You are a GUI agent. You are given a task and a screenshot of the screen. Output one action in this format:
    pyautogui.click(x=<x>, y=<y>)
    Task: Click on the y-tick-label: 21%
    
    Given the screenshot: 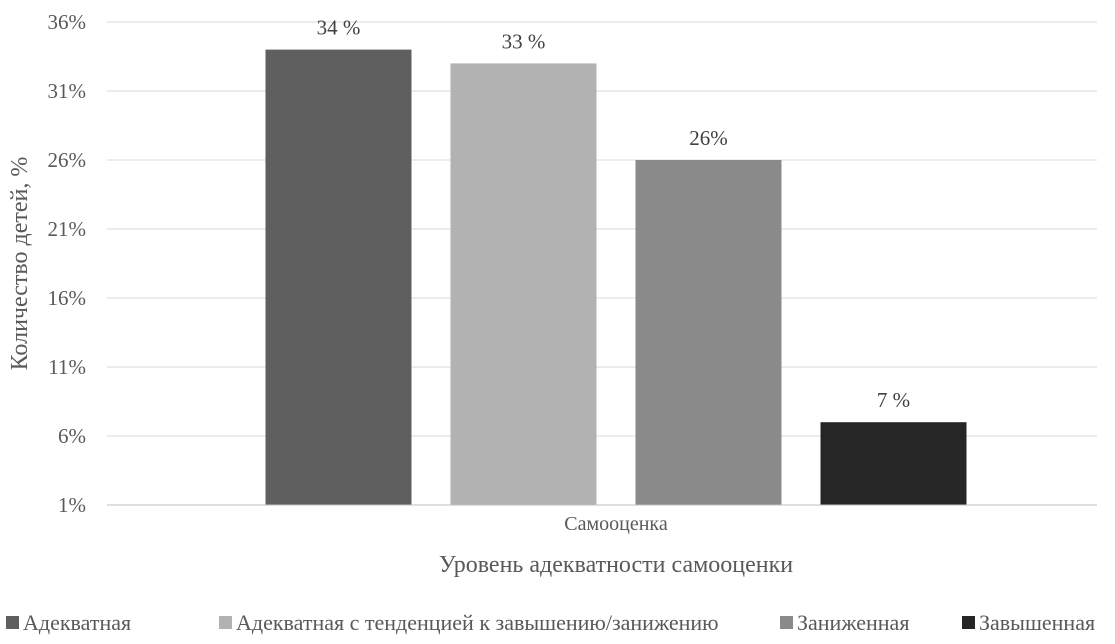 What is the action you would take?
    pyautogui.click(x=67, y=229)
    